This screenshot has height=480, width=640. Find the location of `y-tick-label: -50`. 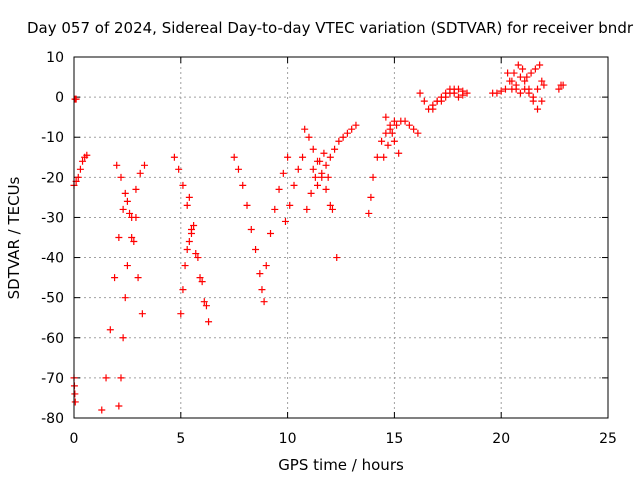

y-tick-label: -50 is located at coordinates (52, 299).